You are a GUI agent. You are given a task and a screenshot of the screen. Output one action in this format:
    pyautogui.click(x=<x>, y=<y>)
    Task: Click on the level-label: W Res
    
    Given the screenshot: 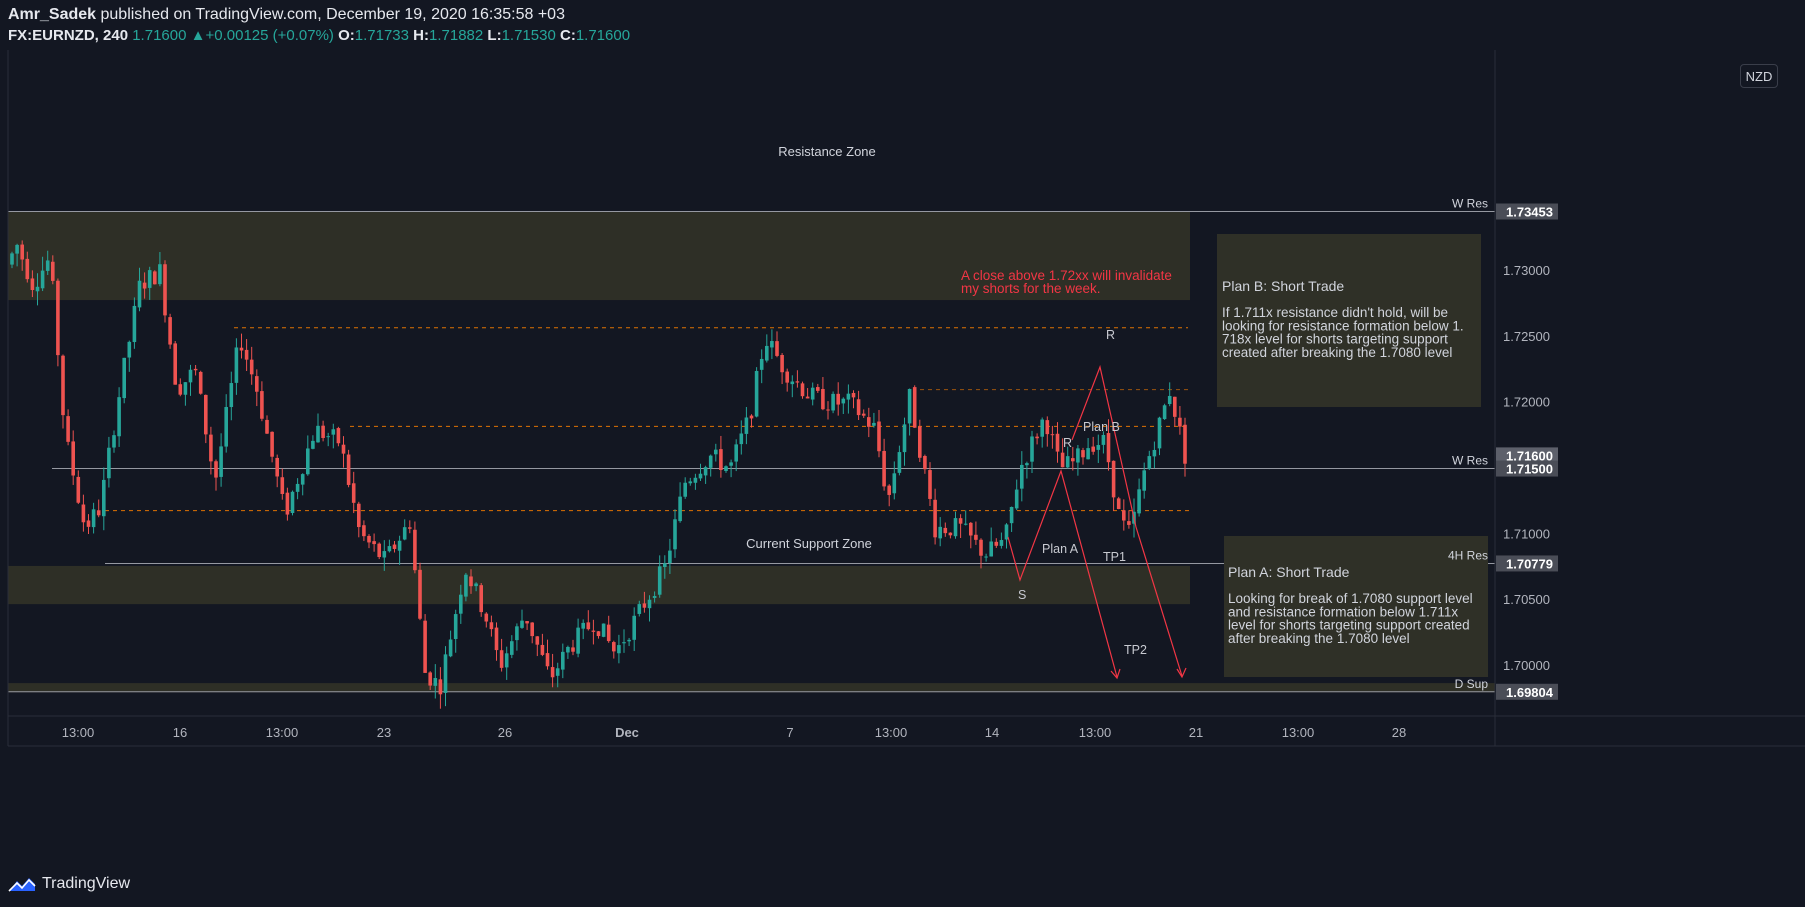 What is the action you would take?
    pyautogui.click(x=1470, y=203)
    